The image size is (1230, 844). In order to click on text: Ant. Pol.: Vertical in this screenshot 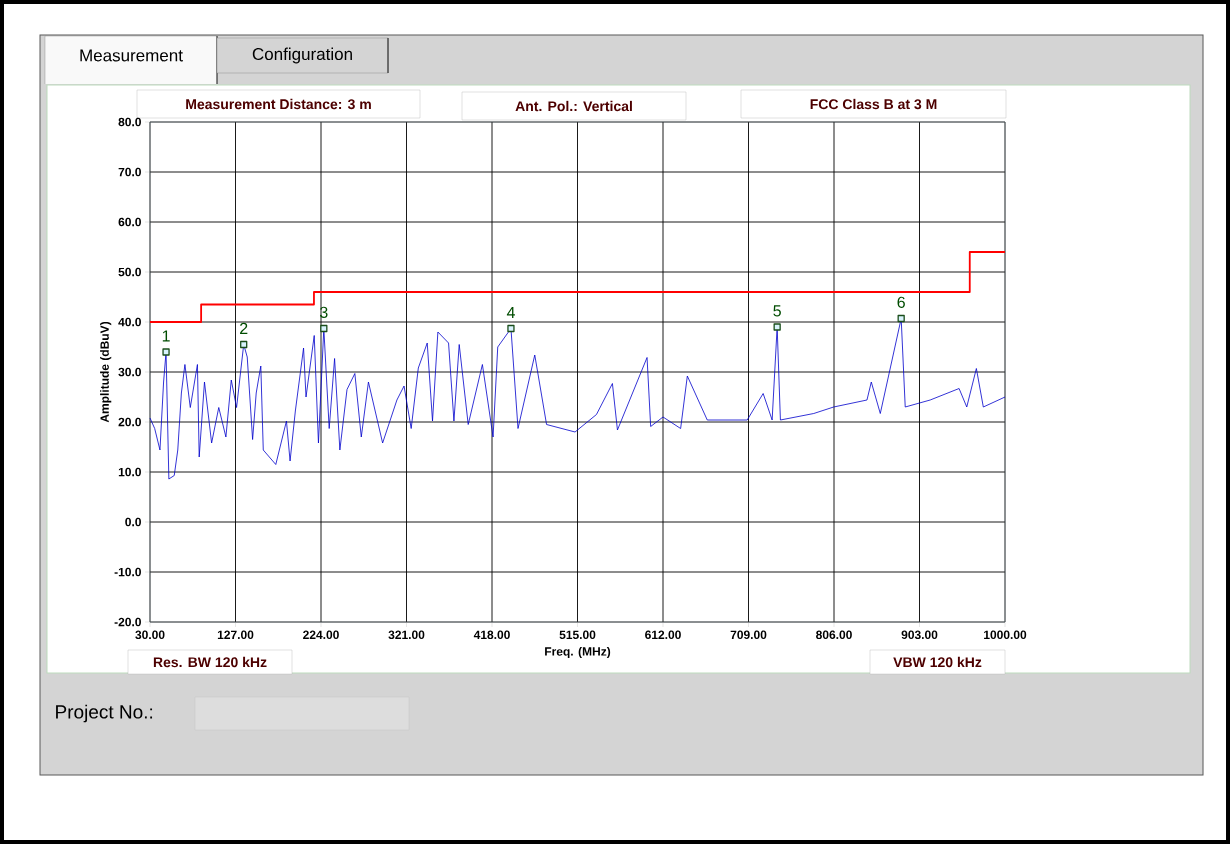, I will do `click(573, 106)`.